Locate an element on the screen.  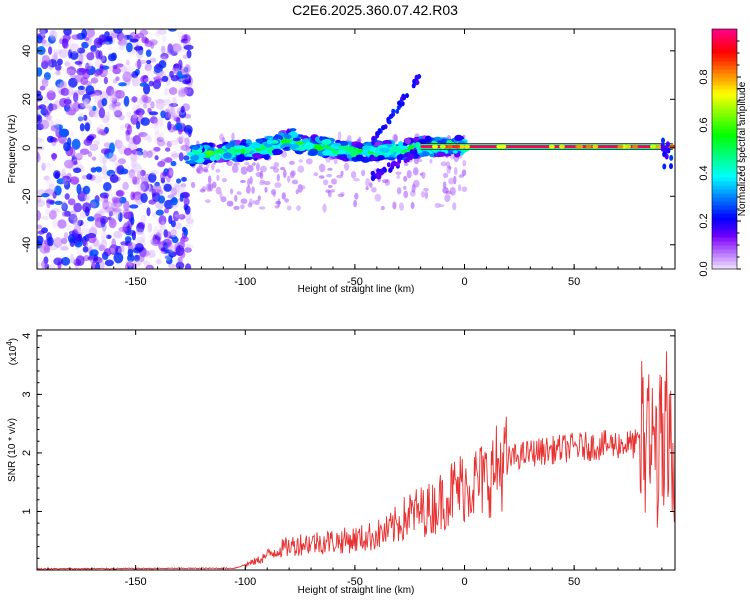
y-tick-label: 20 is located at coordinates (27, 99).